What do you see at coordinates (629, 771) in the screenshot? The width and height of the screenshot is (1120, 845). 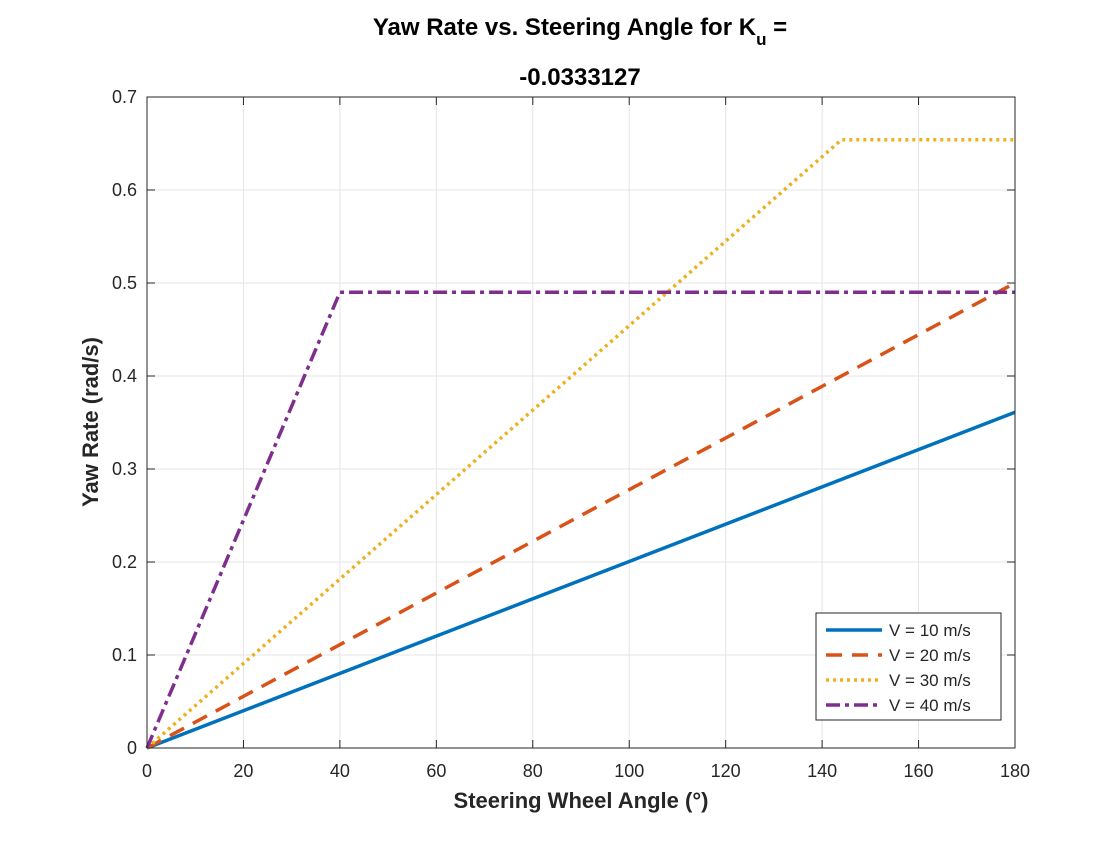 I see `x-tick-label: 100` at bounding box center [629, 771].